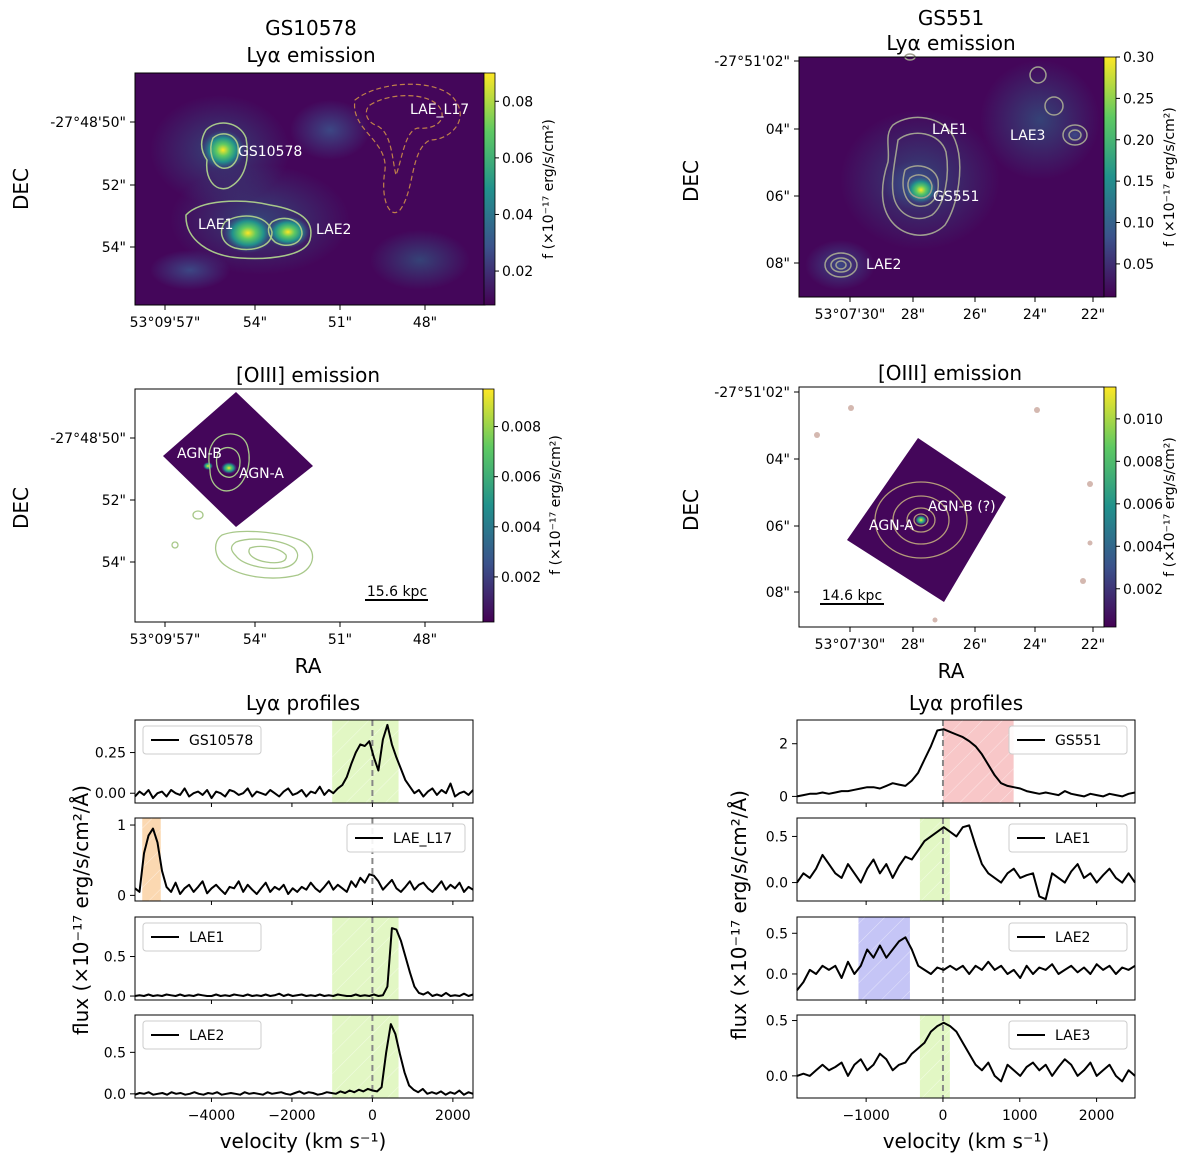 The width and height of the screenshot is (1200, 1161). I want to click on lae-l17-contours, so click(407, 148).